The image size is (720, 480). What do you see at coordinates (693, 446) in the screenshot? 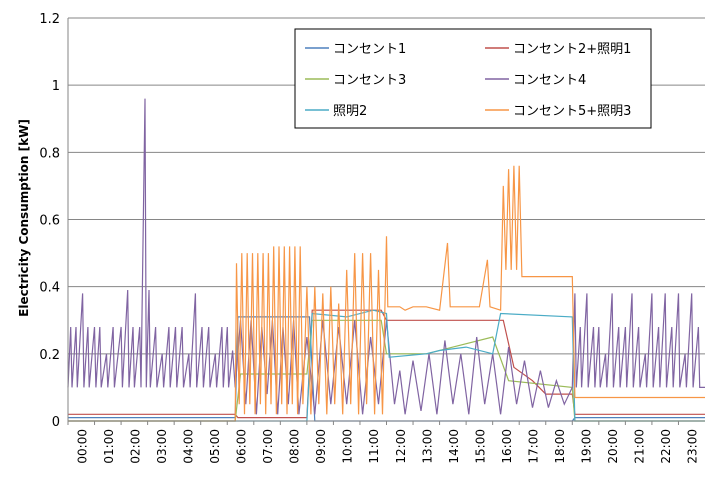
I see `x-tick-label: 23:00` at bounding box center [693, 446].